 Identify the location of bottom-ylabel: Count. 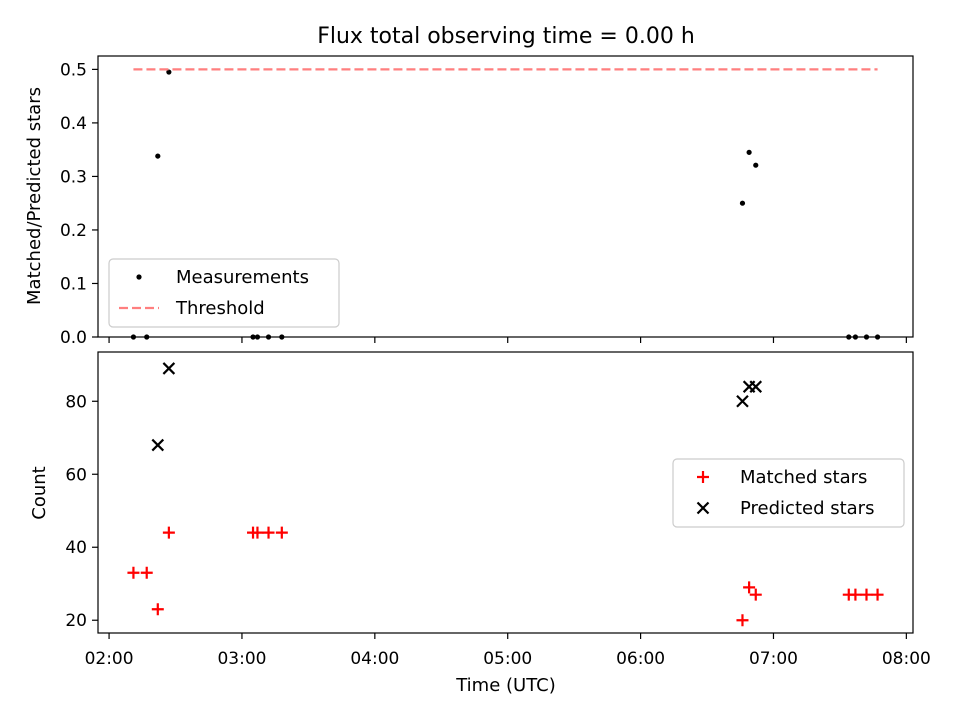
(39, 492).